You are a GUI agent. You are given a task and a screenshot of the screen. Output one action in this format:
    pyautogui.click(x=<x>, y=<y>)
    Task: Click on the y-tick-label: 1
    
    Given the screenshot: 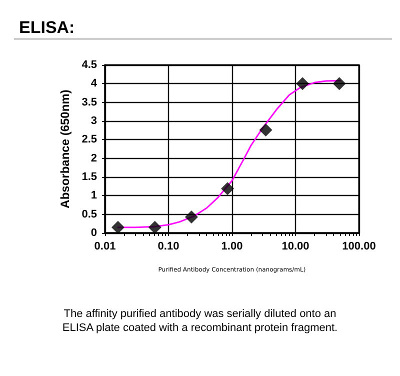 What is the action you would take?
    pyautogui.click(x=93, y=196)
    